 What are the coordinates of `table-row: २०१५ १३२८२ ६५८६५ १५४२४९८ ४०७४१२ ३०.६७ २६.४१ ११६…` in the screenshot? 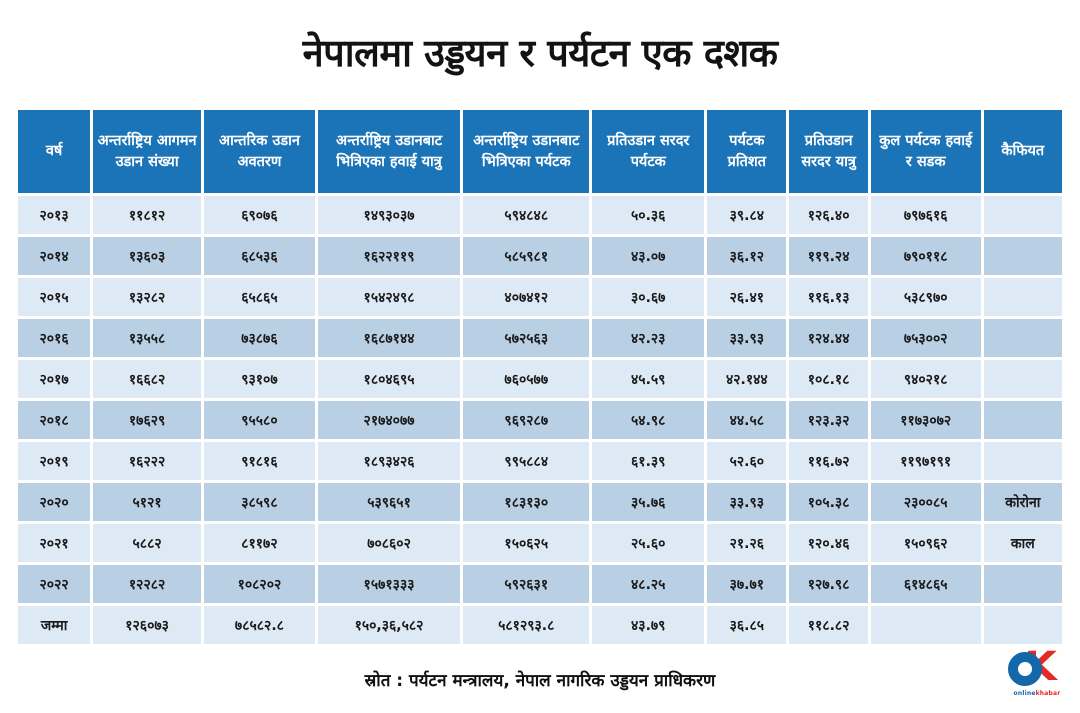 It's located at (540, 297).